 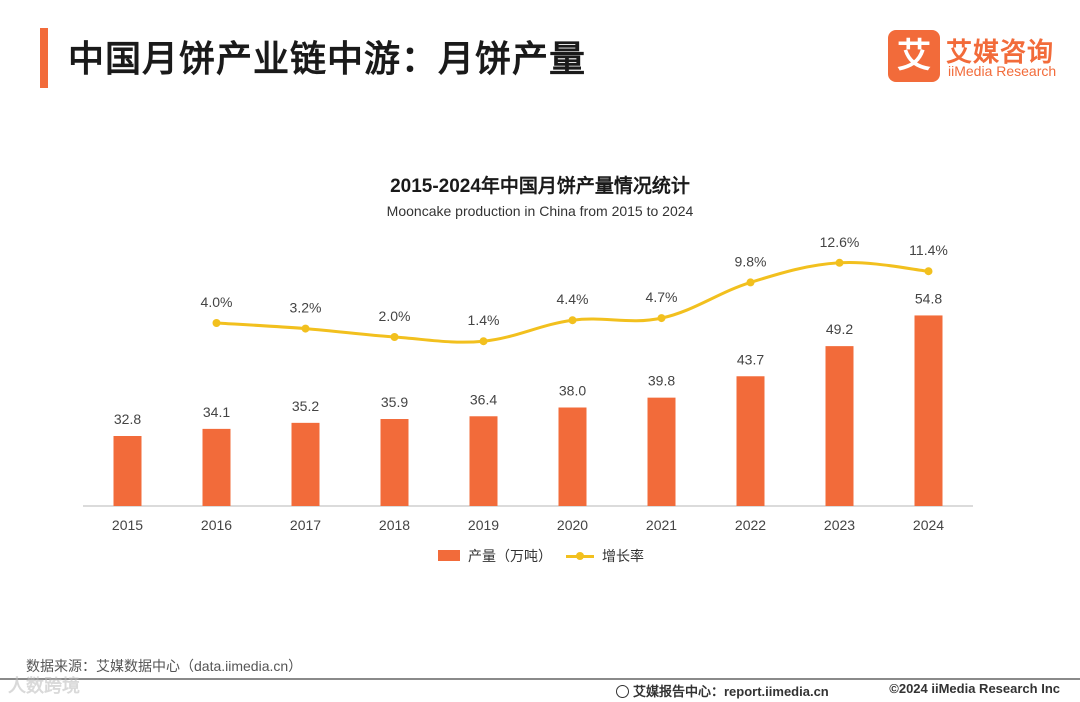 I want to click on growth-point-2020, so click(x=572, y=320).